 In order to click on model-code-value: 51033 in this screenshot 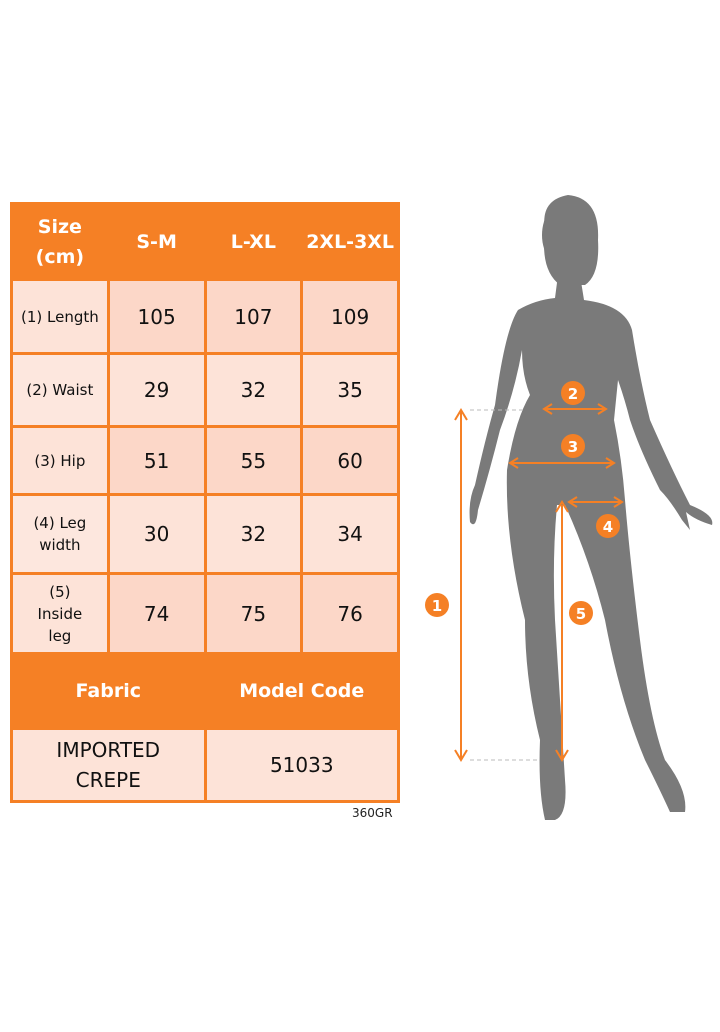, I will do `click(301, 765)`.